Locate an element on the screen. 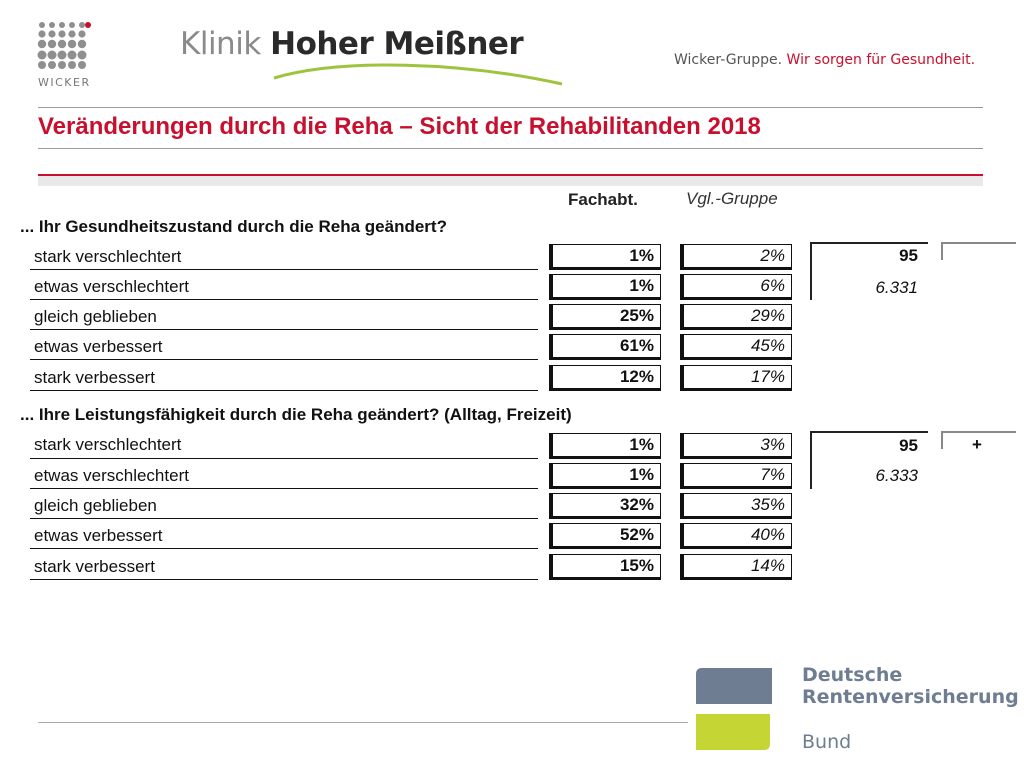 This screenshot has width=1024, height=768. fach-value-cell: 12% is located at coordinates (605, 378).